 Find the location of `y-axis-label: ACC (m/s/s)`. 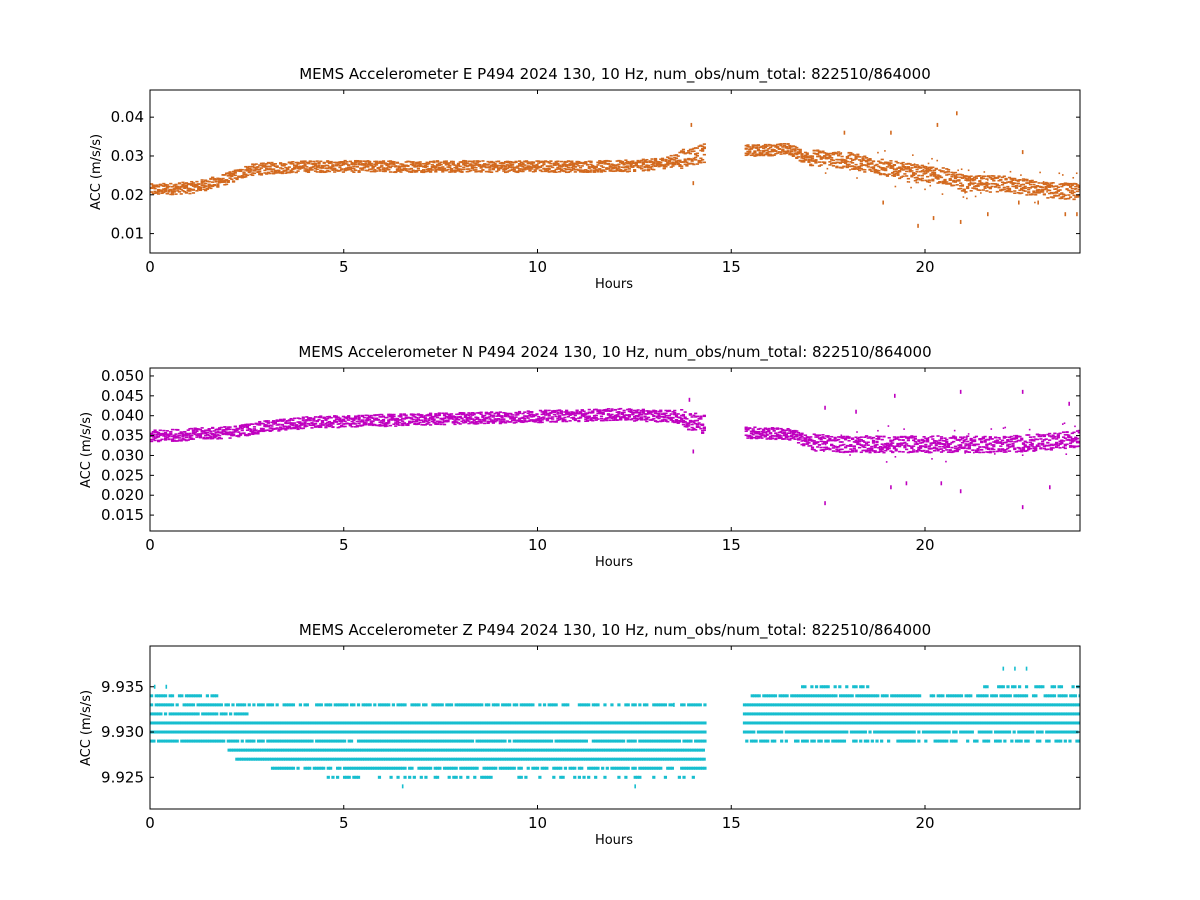

y-axis-label: ACC (m/s/s) is located at coordinates (86, 450).